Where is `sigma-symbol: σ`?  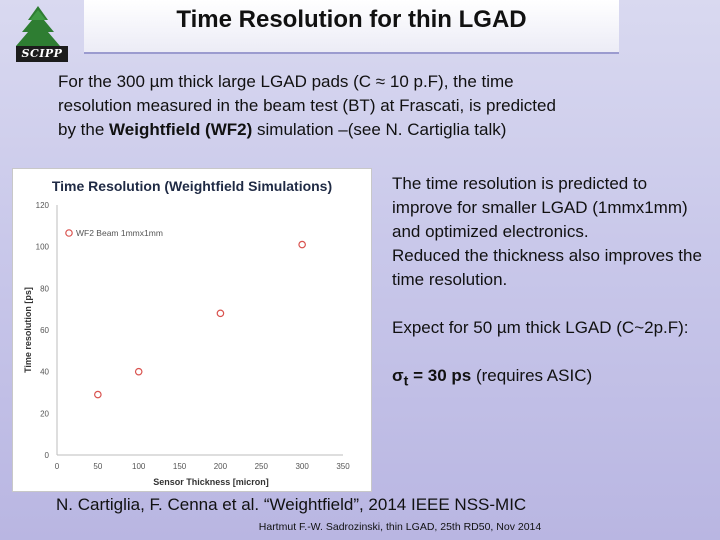 sigma-symbol: σ is located at coordinates (398, 375).